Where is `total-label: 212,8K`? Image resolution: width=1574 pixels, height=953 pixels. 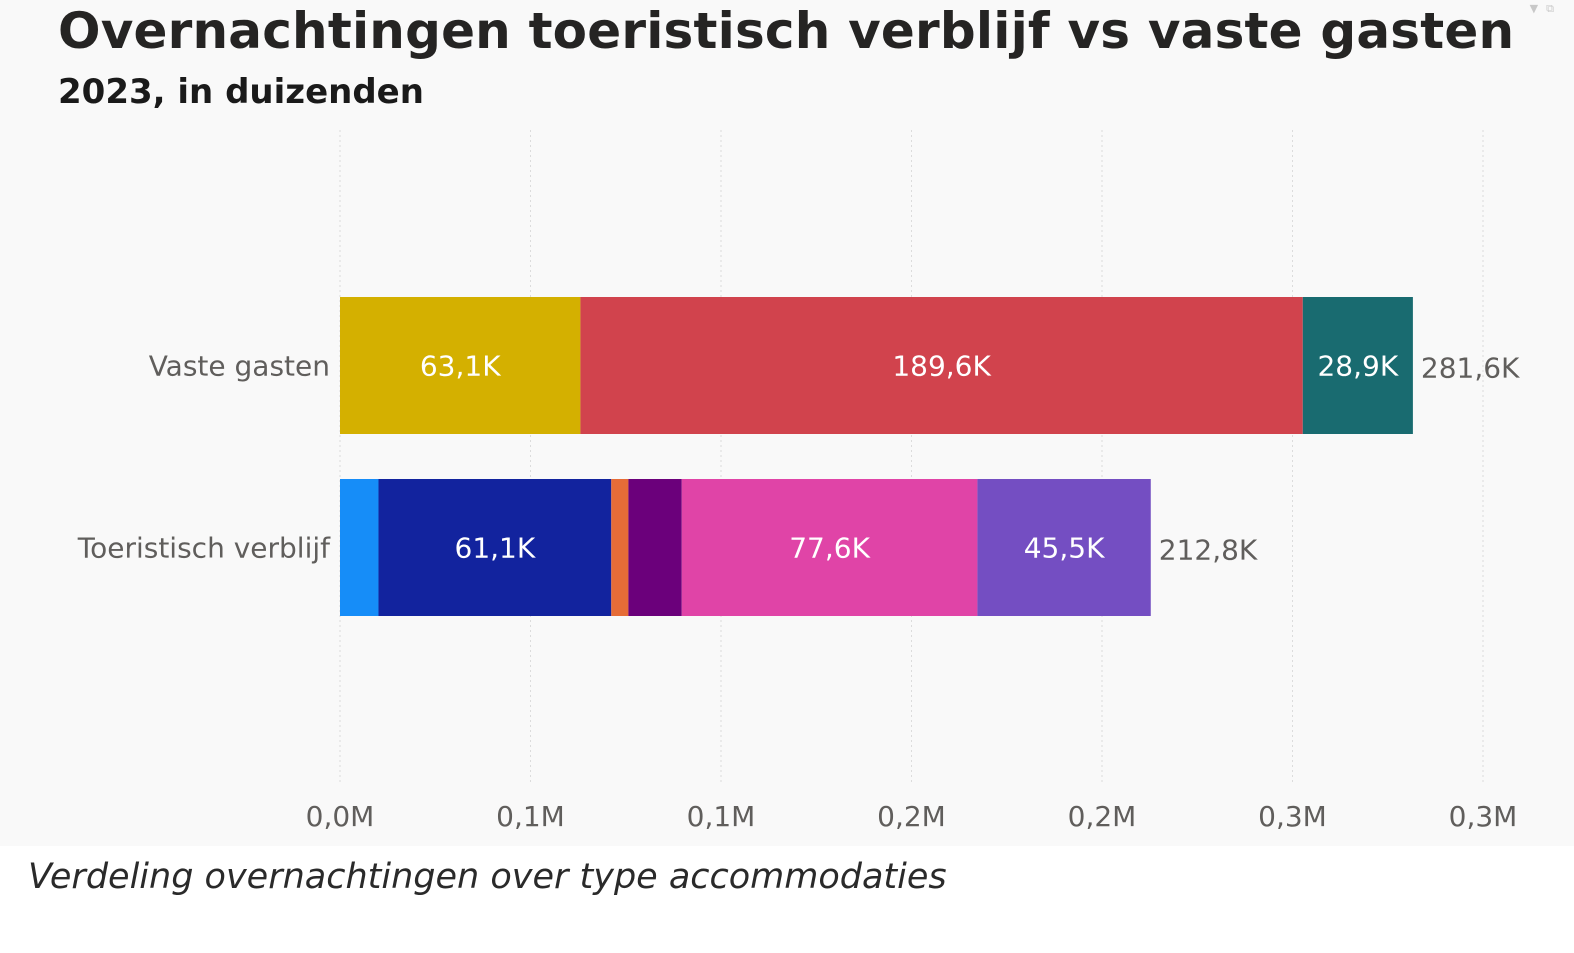 total-label: 212,8K is located at coordinates (1208, 550).